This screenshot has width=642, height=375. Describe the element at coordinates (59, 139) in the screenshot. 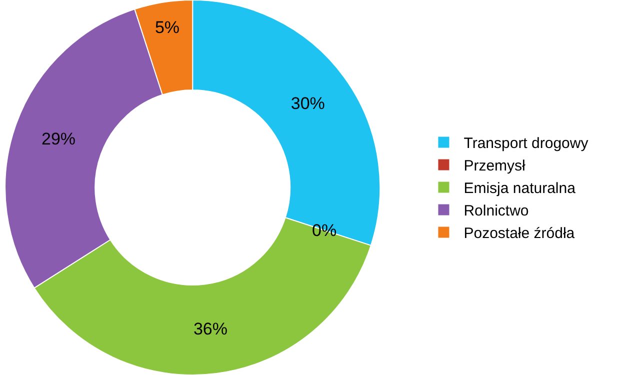

I see `data-label: 29%` at that location.